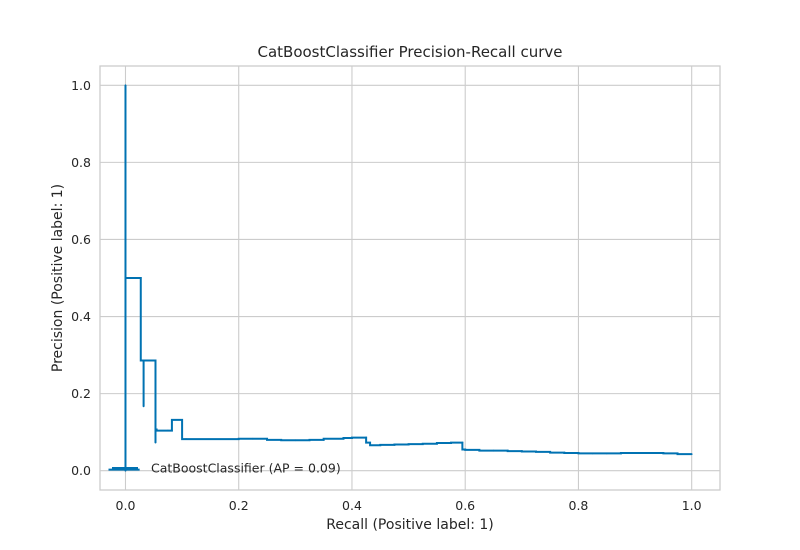 The image size is (800, 550). What do you see at coordinates (81, 470) in the screenshot?
I see `y-tick-label: 0.0` at bounding box center [81, 470].